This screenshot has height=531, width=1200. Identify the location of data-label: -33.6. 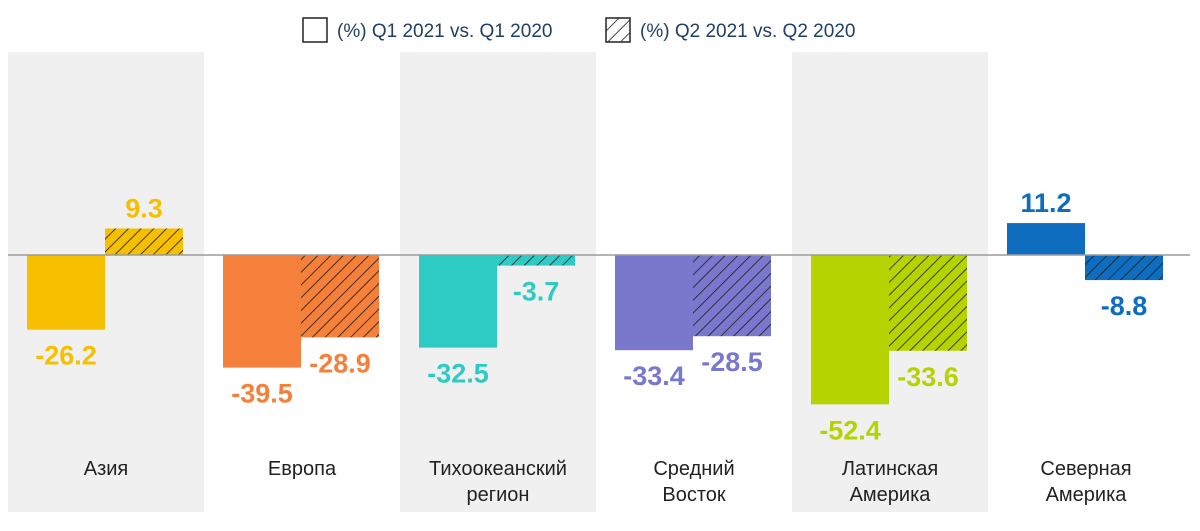
(928, 377).